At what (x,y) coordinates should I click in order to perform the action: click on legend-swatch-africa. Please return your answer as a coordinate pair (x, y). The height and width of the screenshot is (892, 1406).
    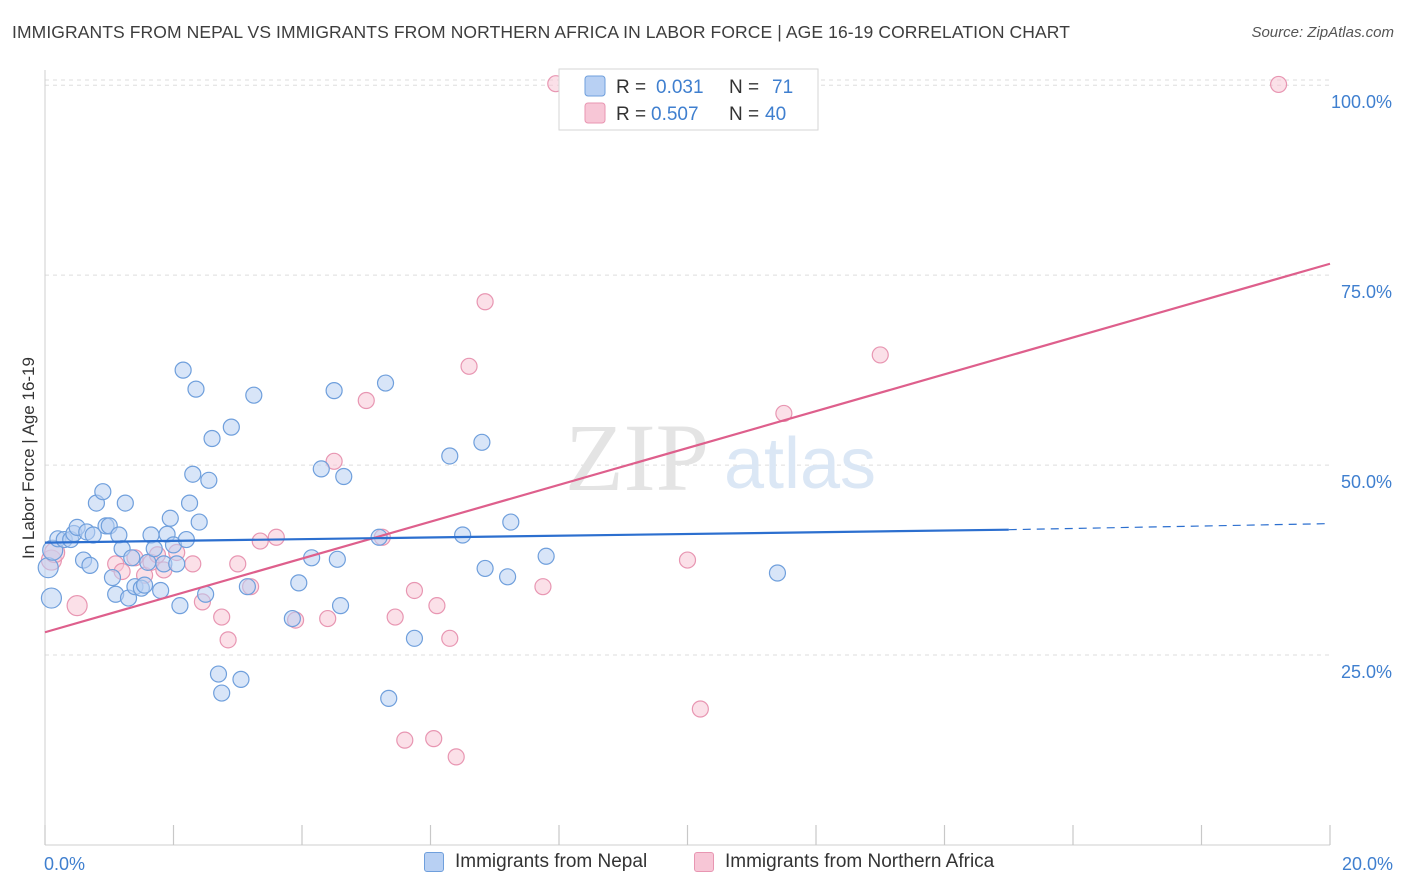
    Looking at the image, I should click on (595, 113).